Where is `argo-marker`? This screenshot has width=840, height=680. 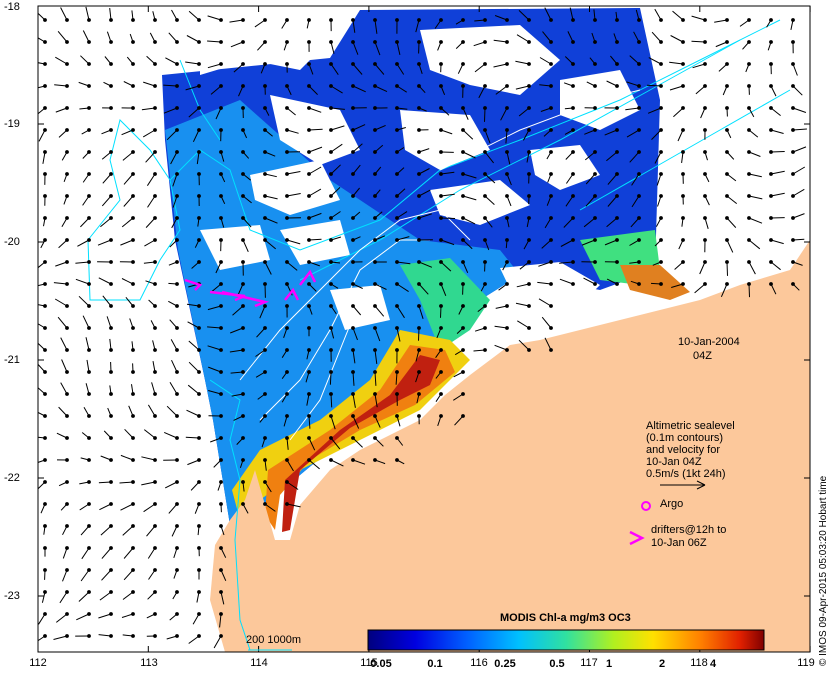 argo-marker is located at coordinates (646, 506).